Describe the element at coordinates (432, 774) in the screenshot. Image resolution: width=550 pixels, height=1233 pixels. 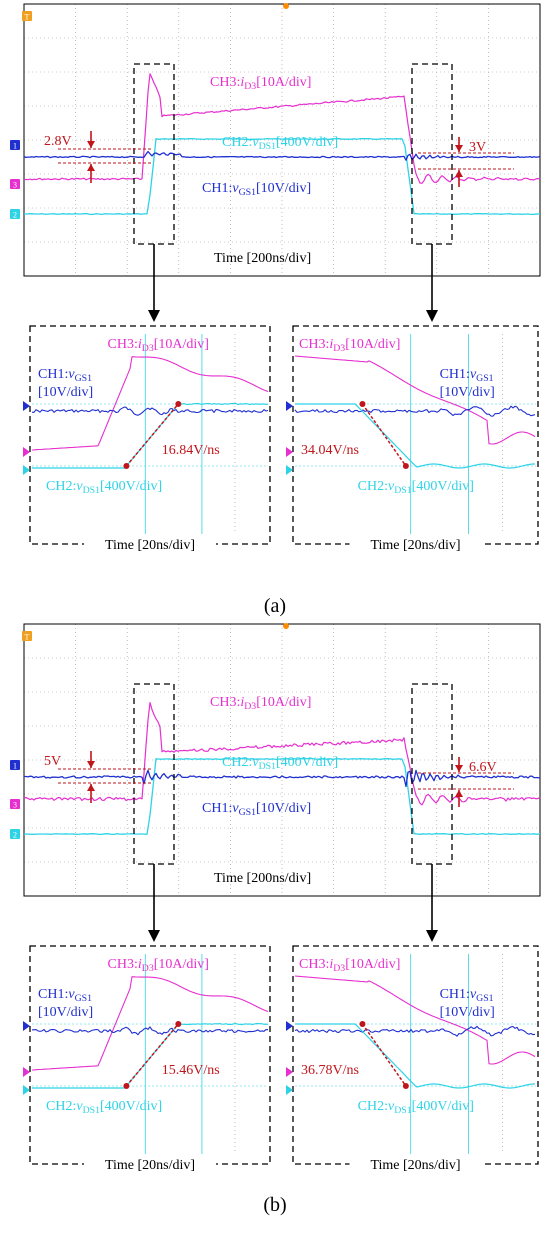
I see `zoom-box-turn-off` at that location.